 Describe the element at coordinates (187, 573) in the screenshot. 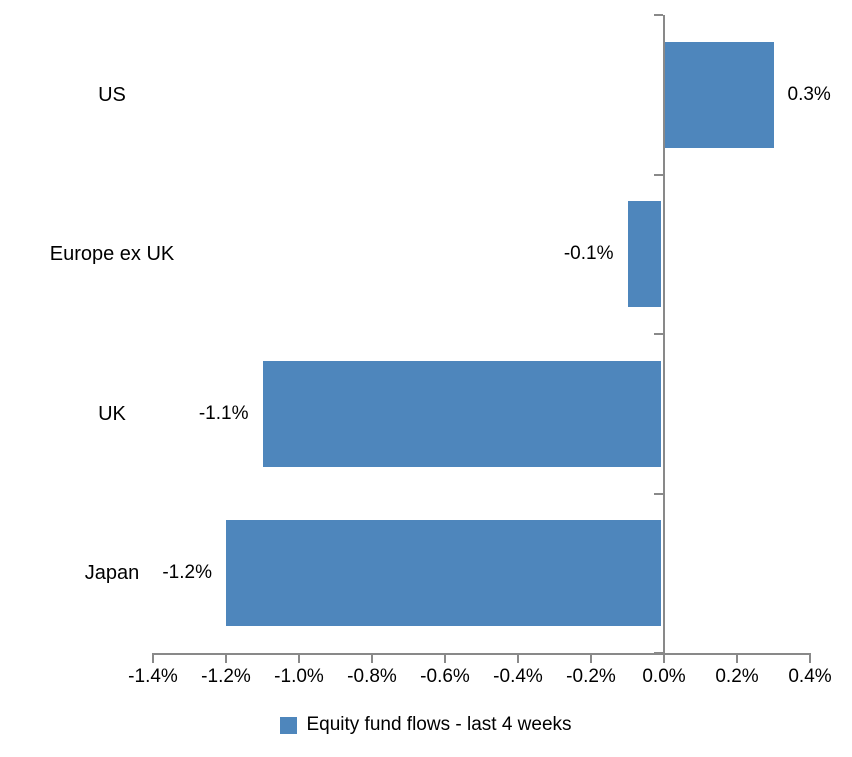

I see `data-label-japan: -1.2%` at that location.